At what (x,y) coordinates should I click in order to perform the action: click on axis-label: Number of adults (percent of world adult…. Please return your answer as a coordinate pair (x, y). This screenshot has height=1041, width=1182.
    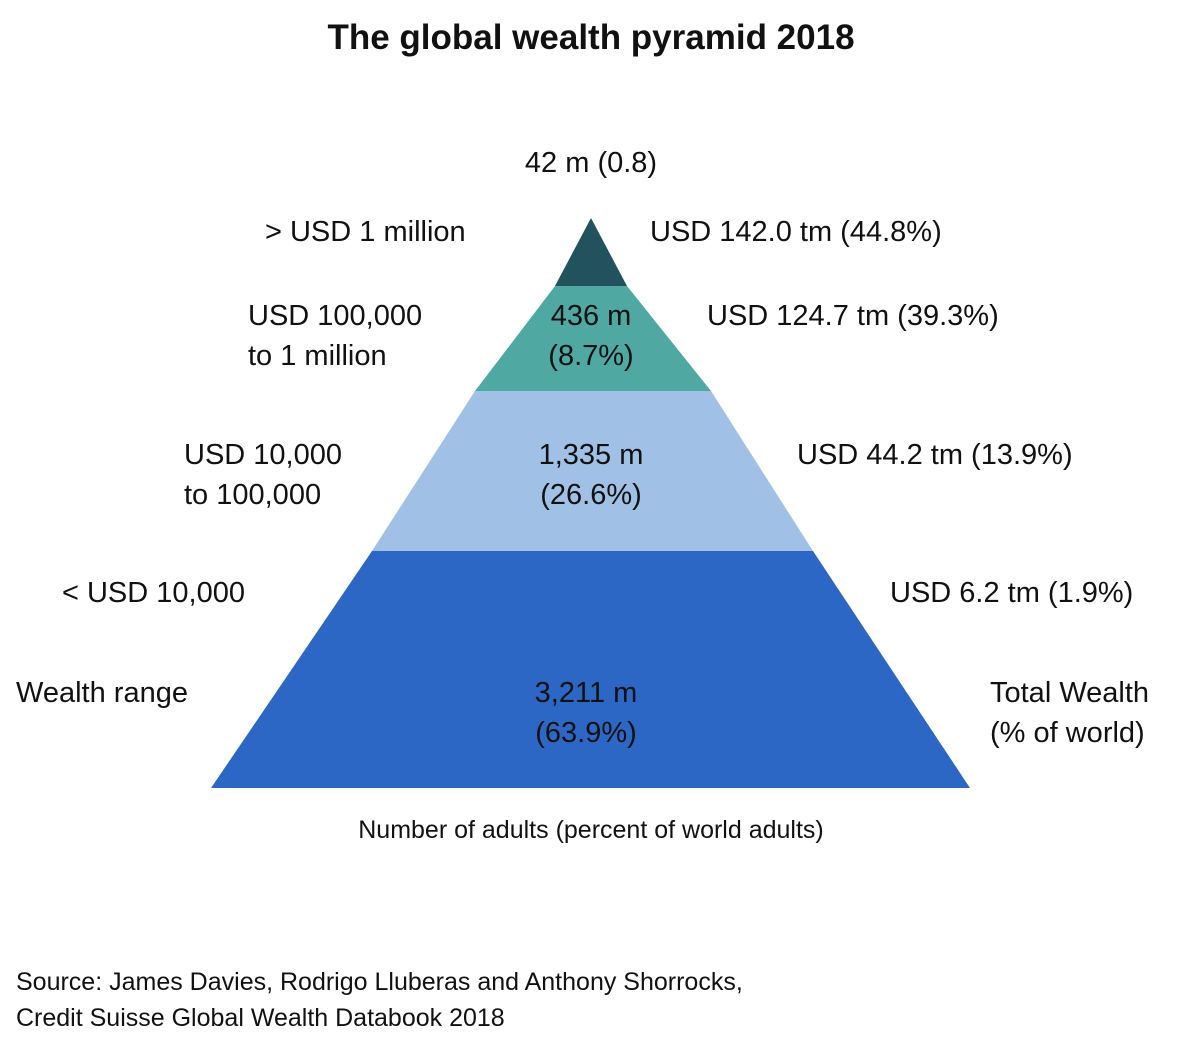
    Looking at the image, I should click on (591, 830).